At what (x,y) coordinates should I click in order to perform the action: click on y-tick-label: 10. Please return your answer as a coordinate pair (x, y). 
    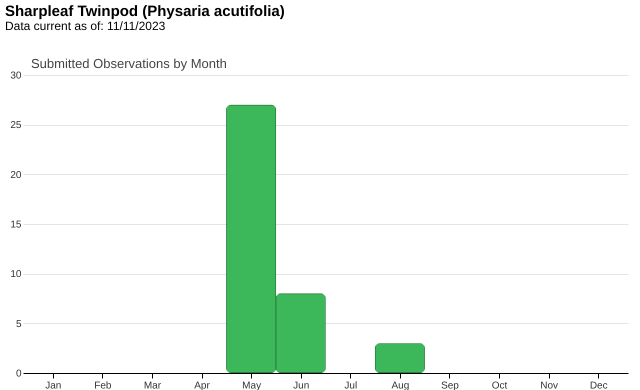
    Looking at the image, I should click on (16, 274).